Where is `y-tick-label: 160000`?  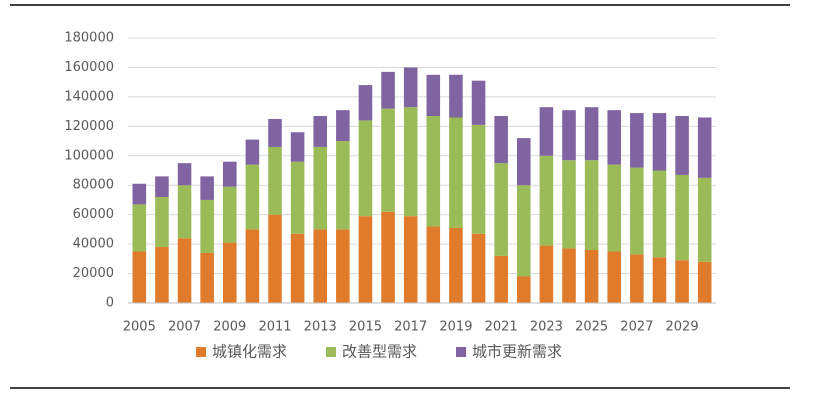 y-tick-label: 160000 is located at coordinates (89, 67).